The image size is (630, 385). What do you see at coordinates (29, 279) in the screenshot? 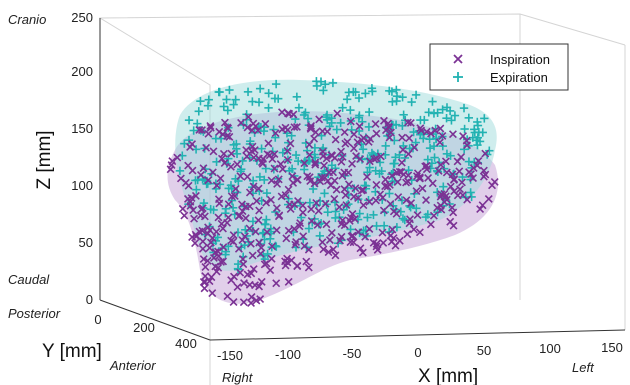
I see `caudal-label: Caudal` at bounding box center [29, 279].